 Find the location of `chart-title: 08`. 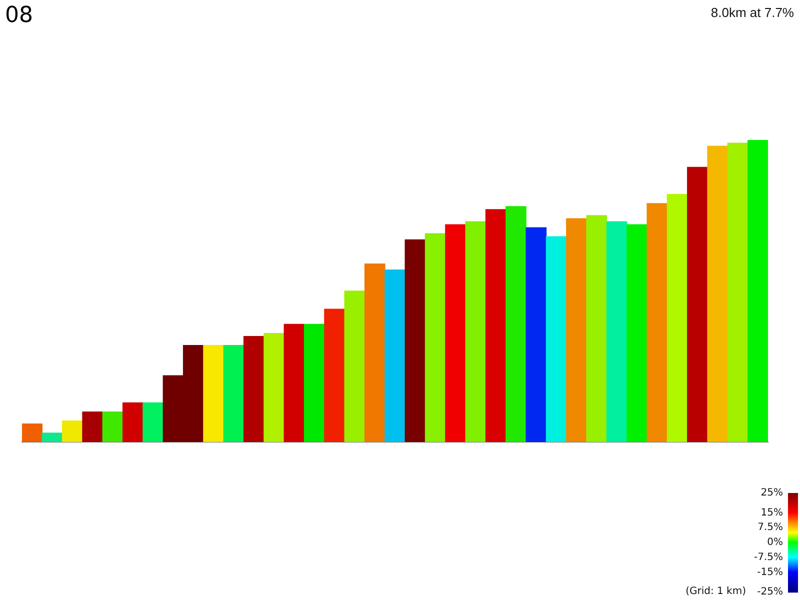

chart-title: 08 is located at coordinates (19, 16).